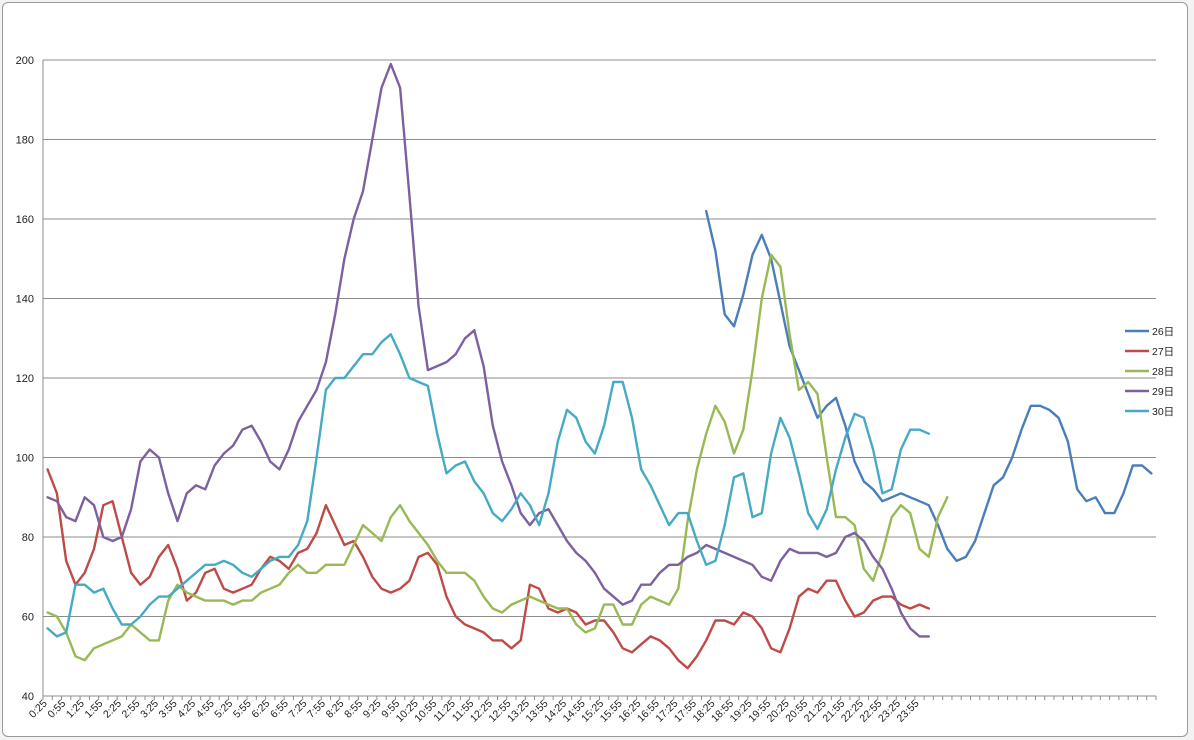 Image resolution: width=1194 pixels, height=740 pixels. I want to click on y-tick-label: 100, so click(25, 459).